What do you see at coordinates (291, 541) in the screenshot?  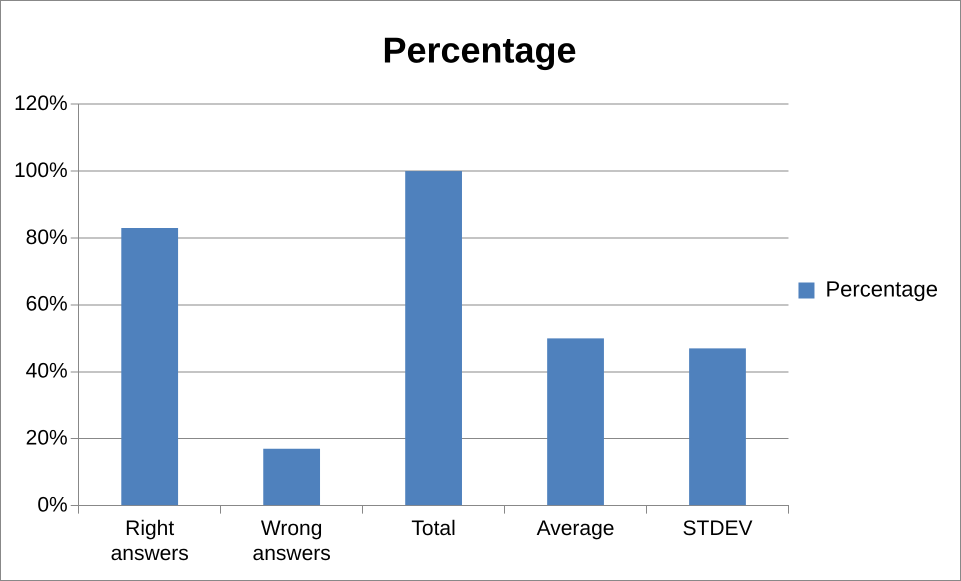 I see `x-tick-label: Wrong answers` at bounding box center [291, 541].